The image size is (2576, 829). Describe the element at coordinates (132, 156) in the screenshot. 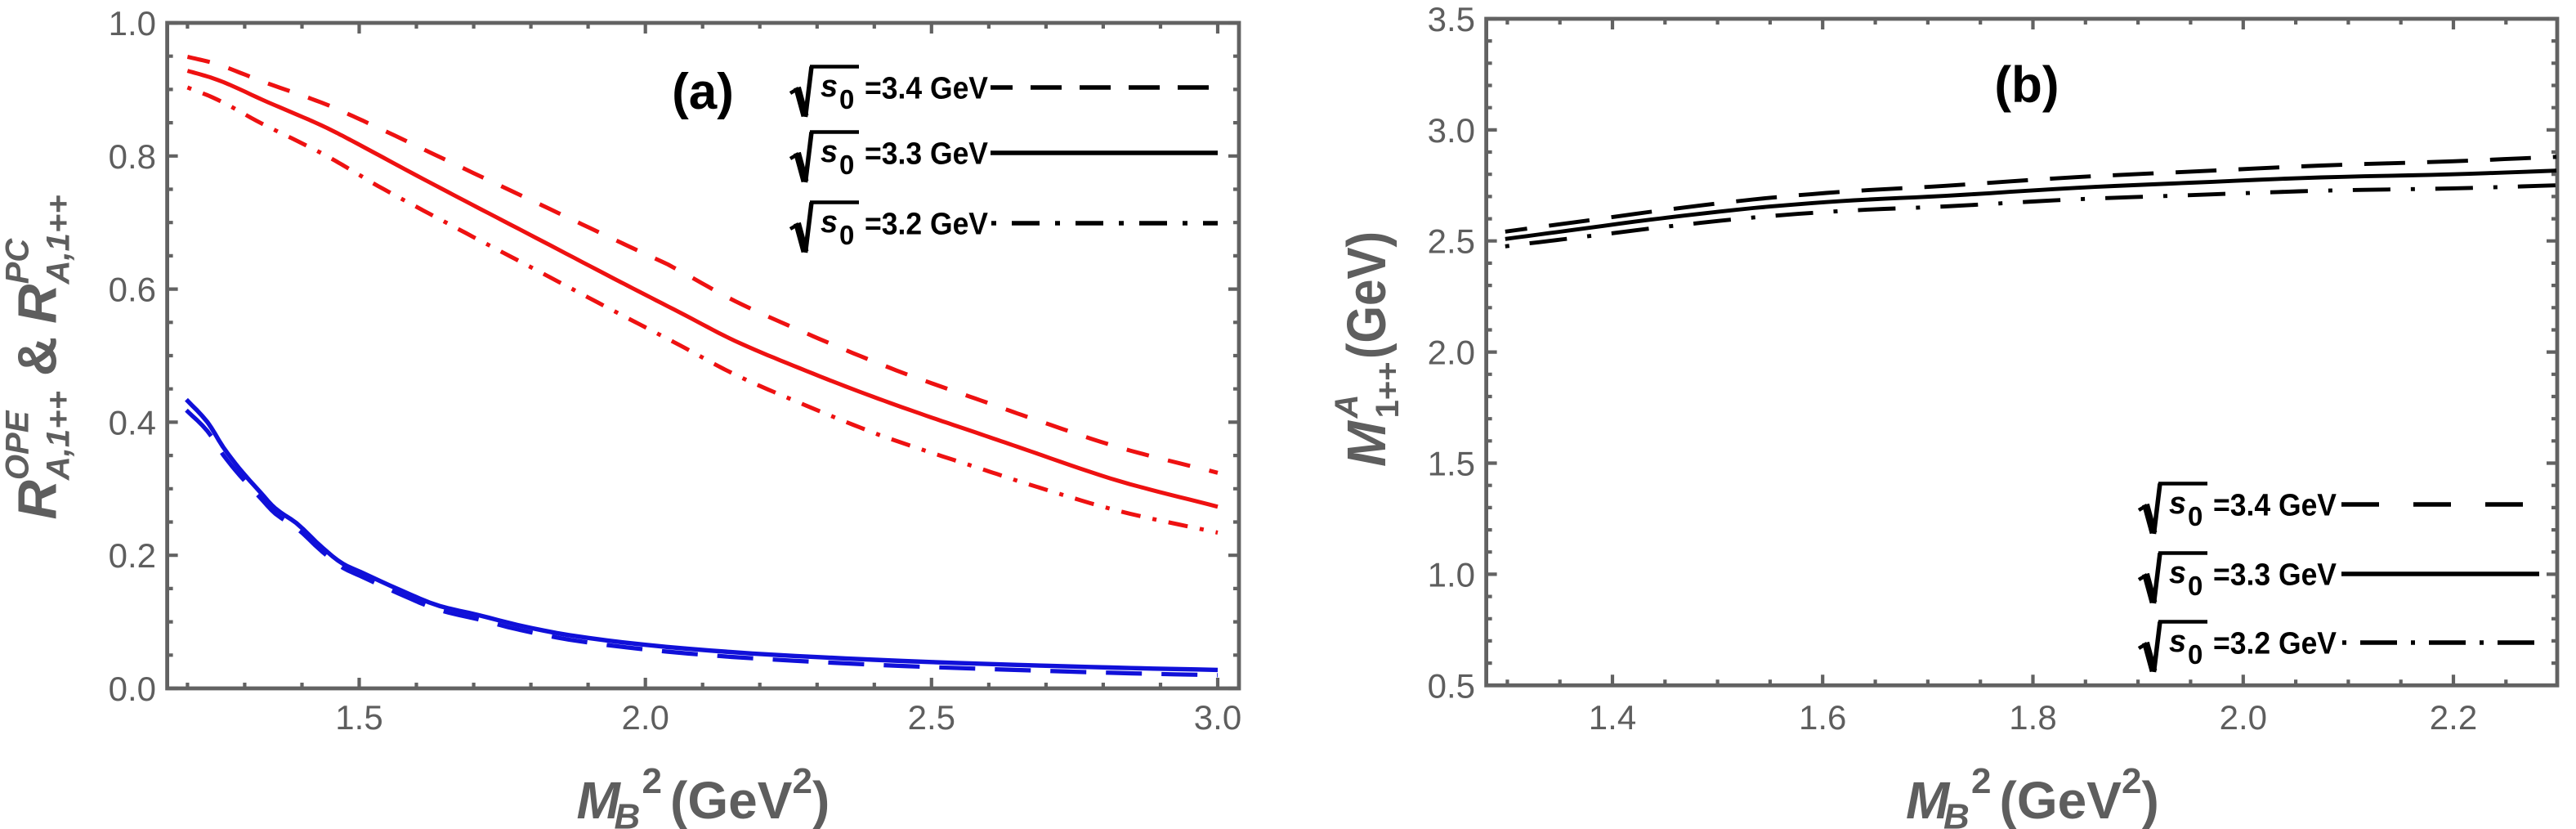

I see `svg-text: 0.8` at that location.